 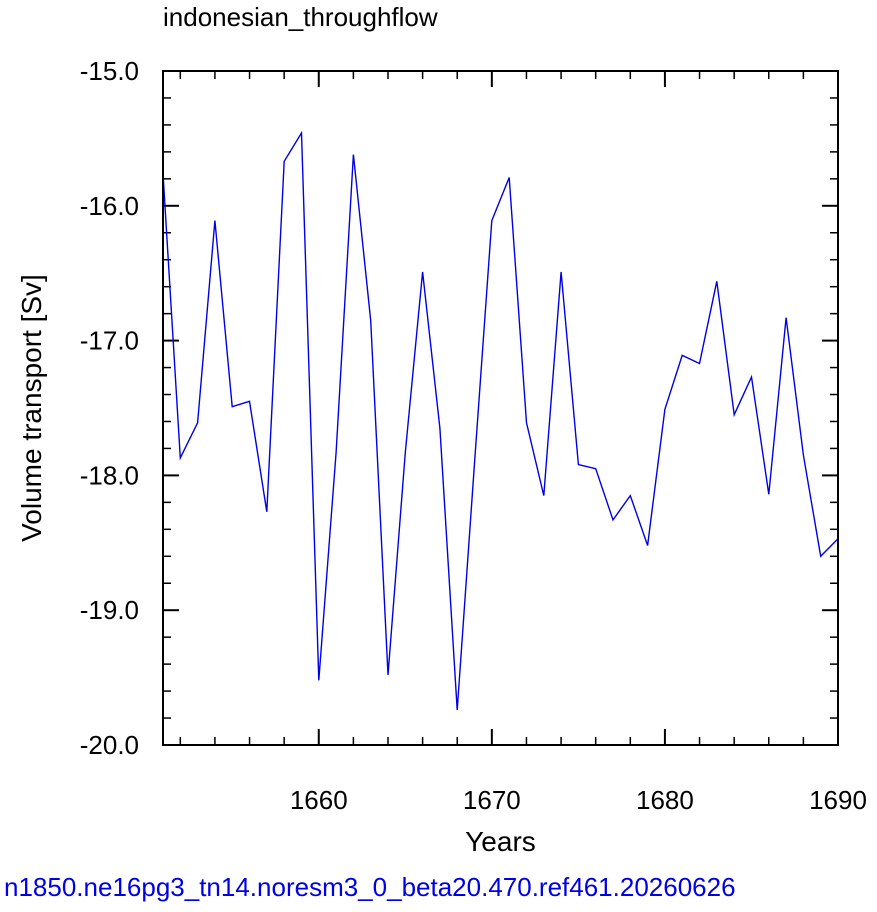 I want to click on x-tick-label: 1690, so click(x=838, y=800).